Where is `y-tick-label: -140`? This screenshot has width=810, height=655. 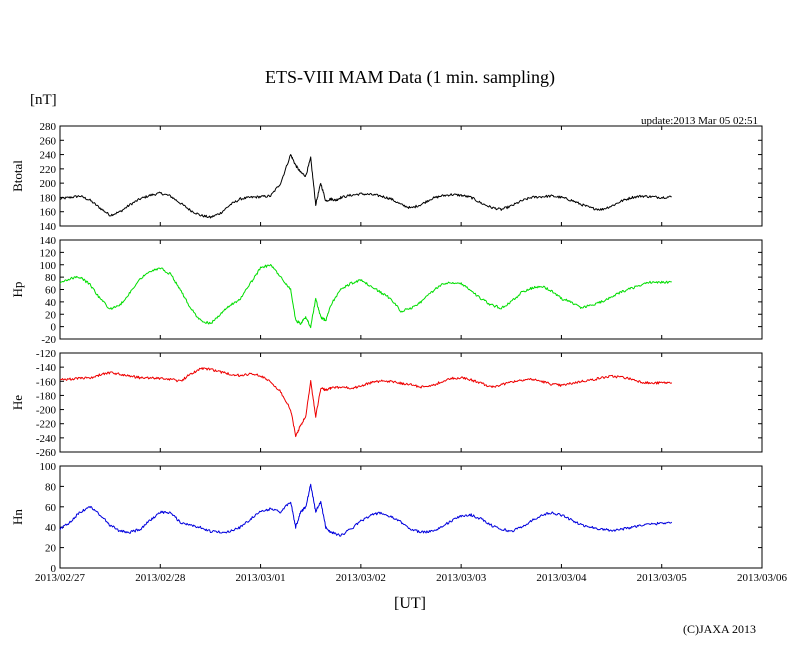
y-tick-label: -140 is located at coordinates (46, 368).